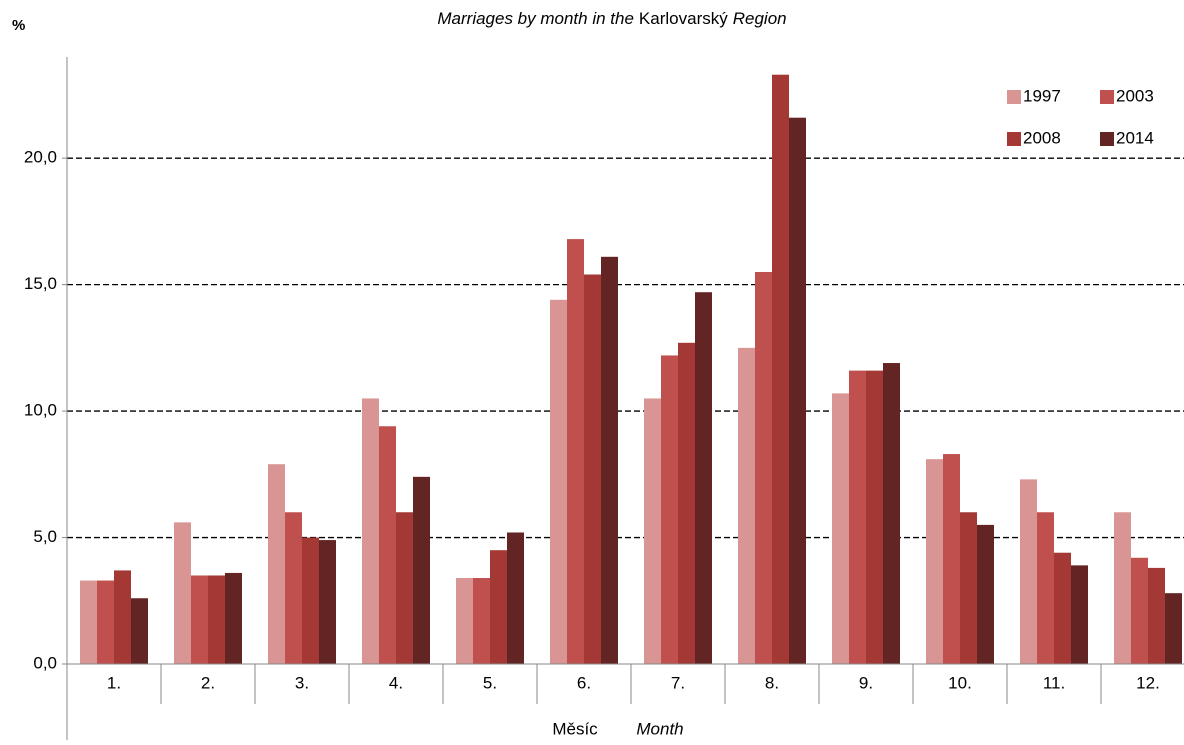 The width and height of the screenshot is (1184, 745). What do you see at coordinates (45, 536) in the screenshot?
I see `y-tick-label: 5,0` at bounding box center [45, 536].